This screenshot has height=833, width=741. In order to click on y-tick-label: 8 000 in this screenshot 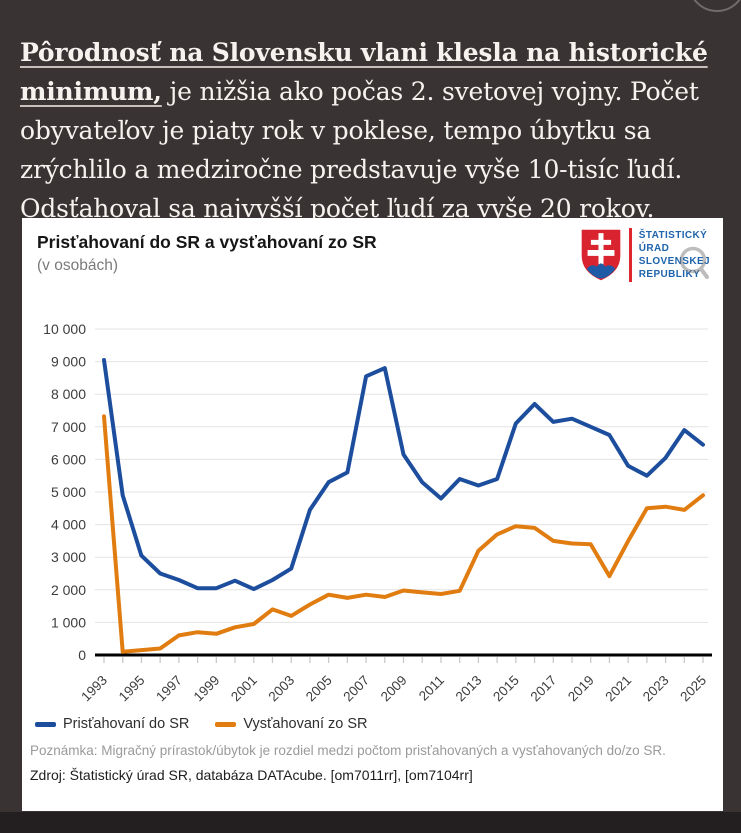, I will do `click(68, 394)`.